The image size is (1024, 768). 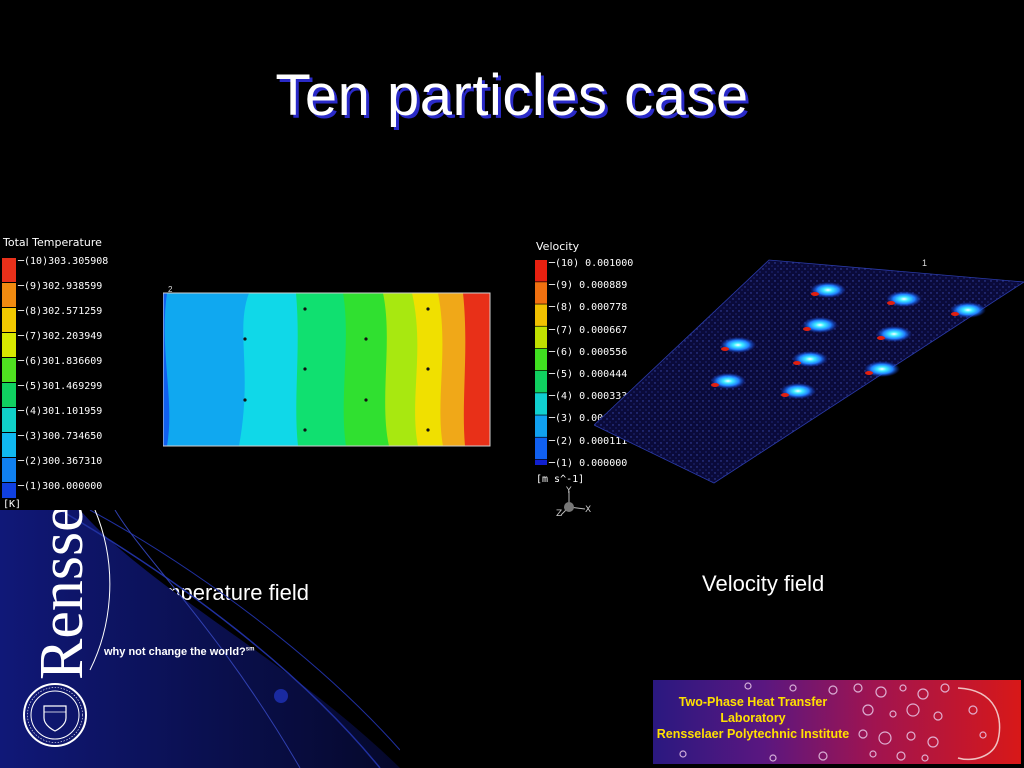 What do you see at coordinates (560, 479) in the screenshot?
I see `velocity-legend-unit: [m s^-1]` at bounding box center [560, 479].